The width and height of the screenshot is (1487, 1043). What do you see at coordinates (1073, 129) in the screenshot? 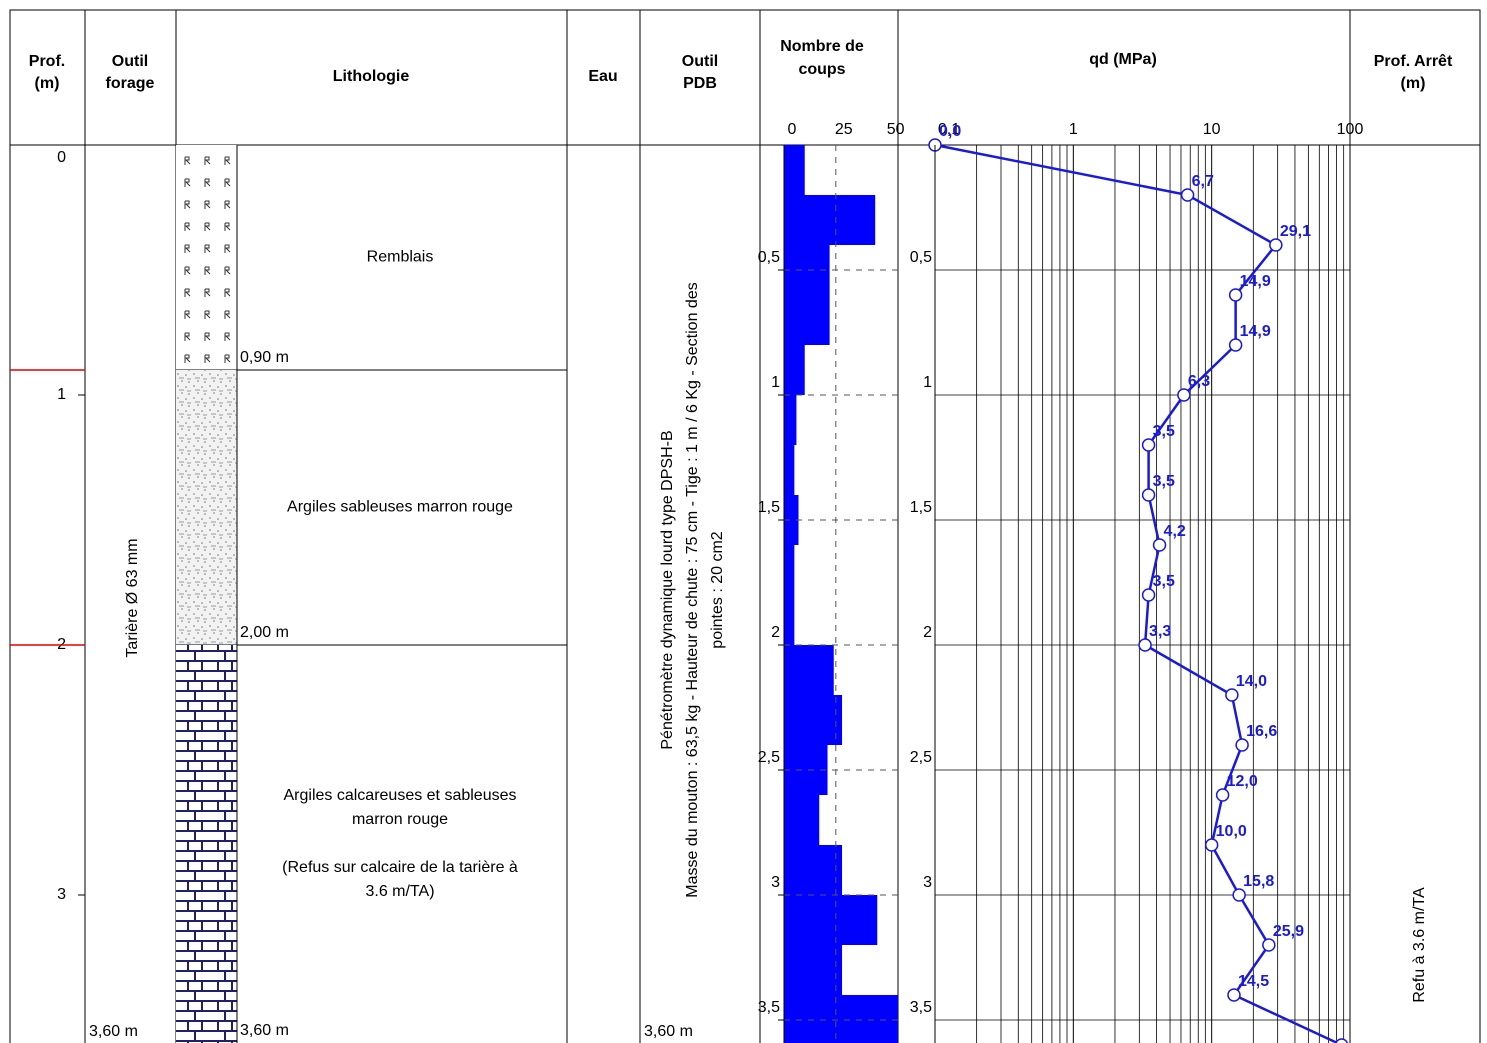
I see `x-tick-label: 1` at bounding box center [1073, 129].